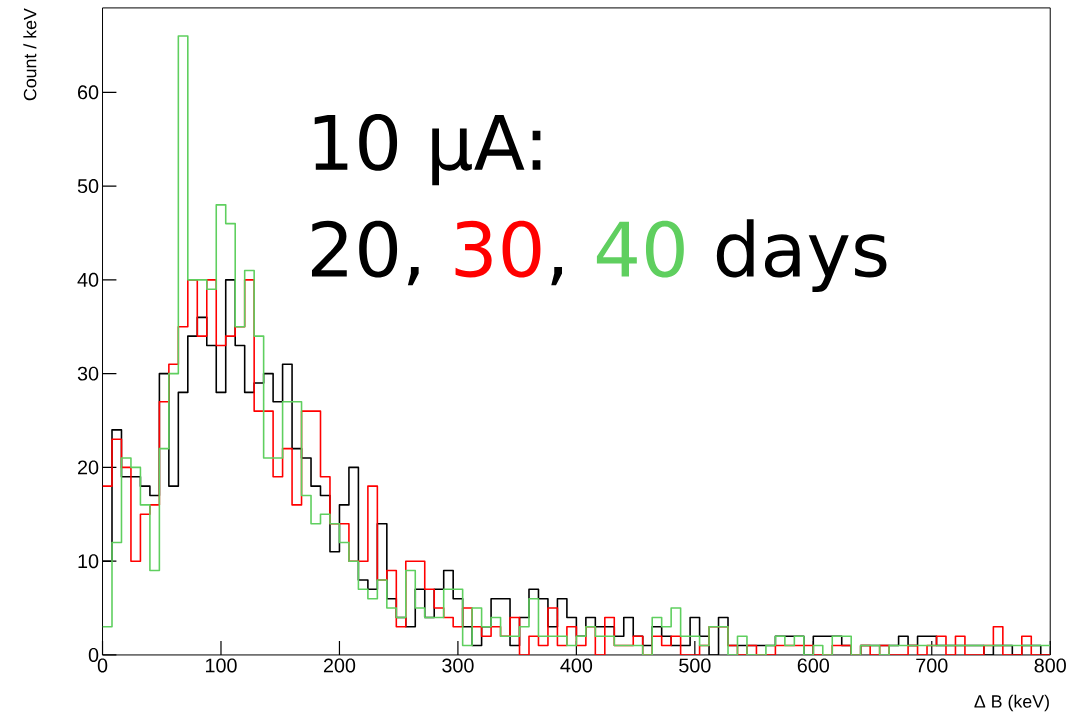  I want to click on x-tick-label: 700, so click(932, 665).